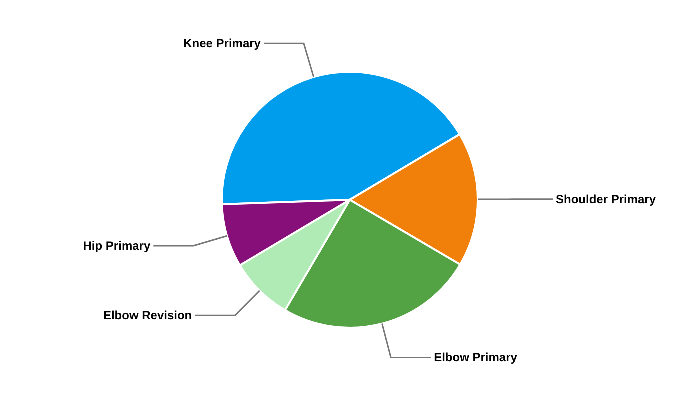  What do you see at coordinates (147, 315) in the screenshot?
I see `slice-label: Elbow Revision` at bounding box center [147, 315].